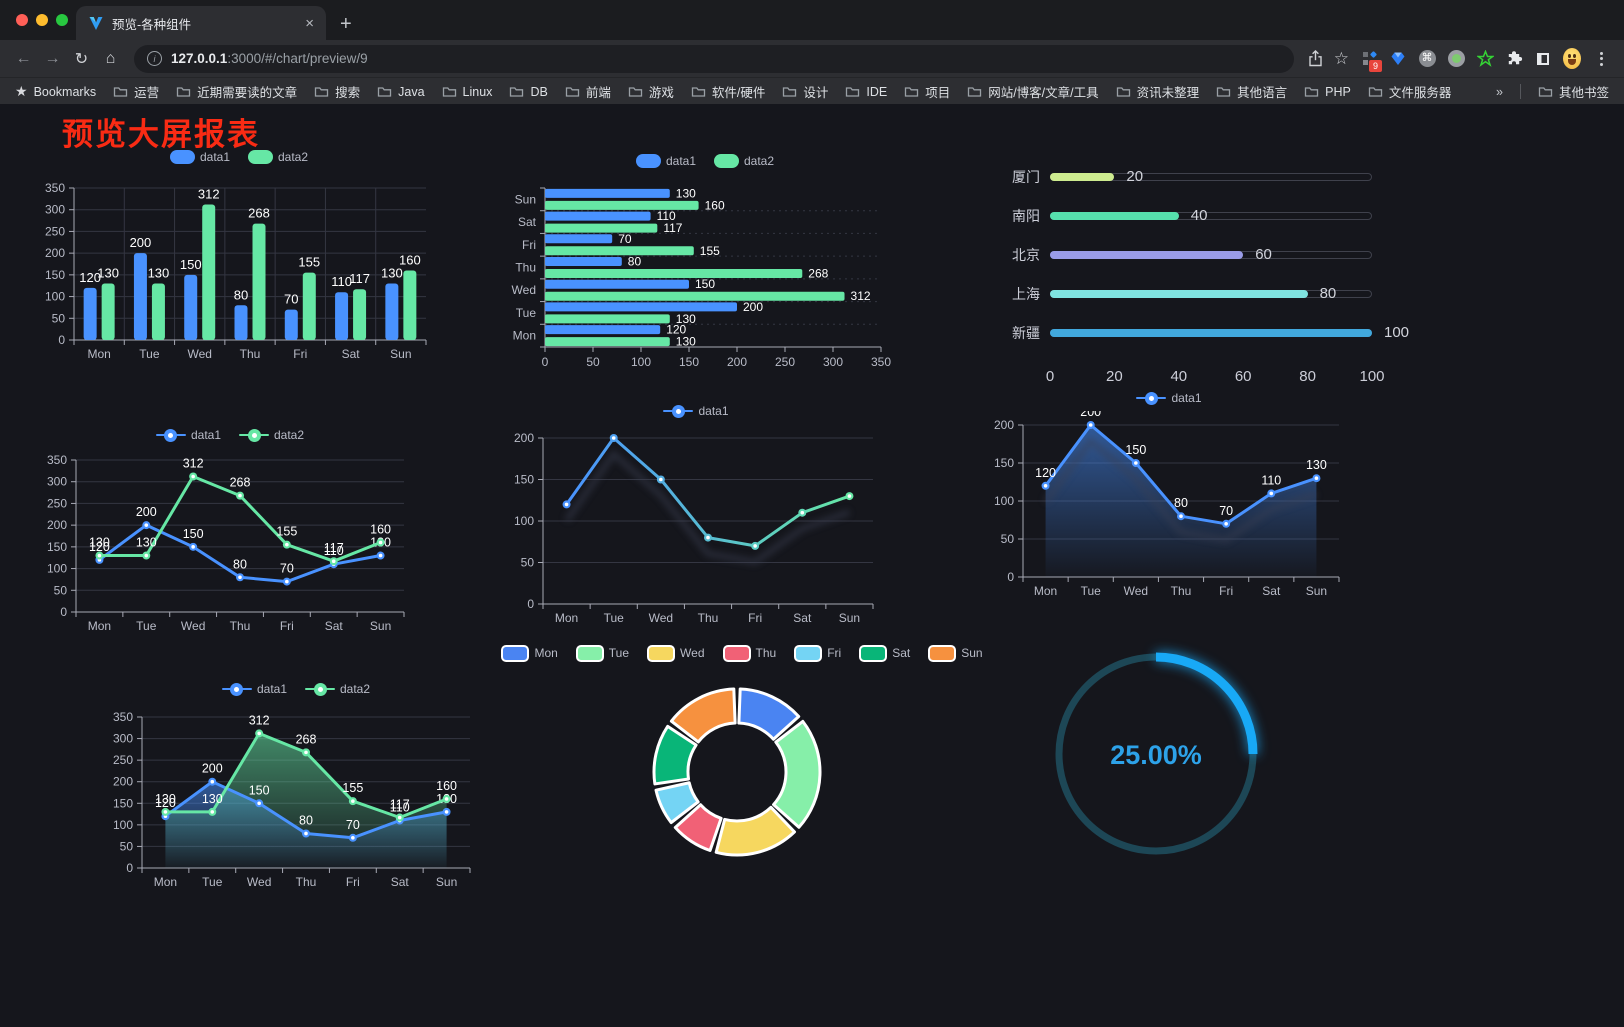 The height and width of the screenshot is (1027, 1624). Describe the element at coordinates (1033, 91) in the screenshot. I see `bookmark-folder: 网站/博客/文章/工具` at that location.